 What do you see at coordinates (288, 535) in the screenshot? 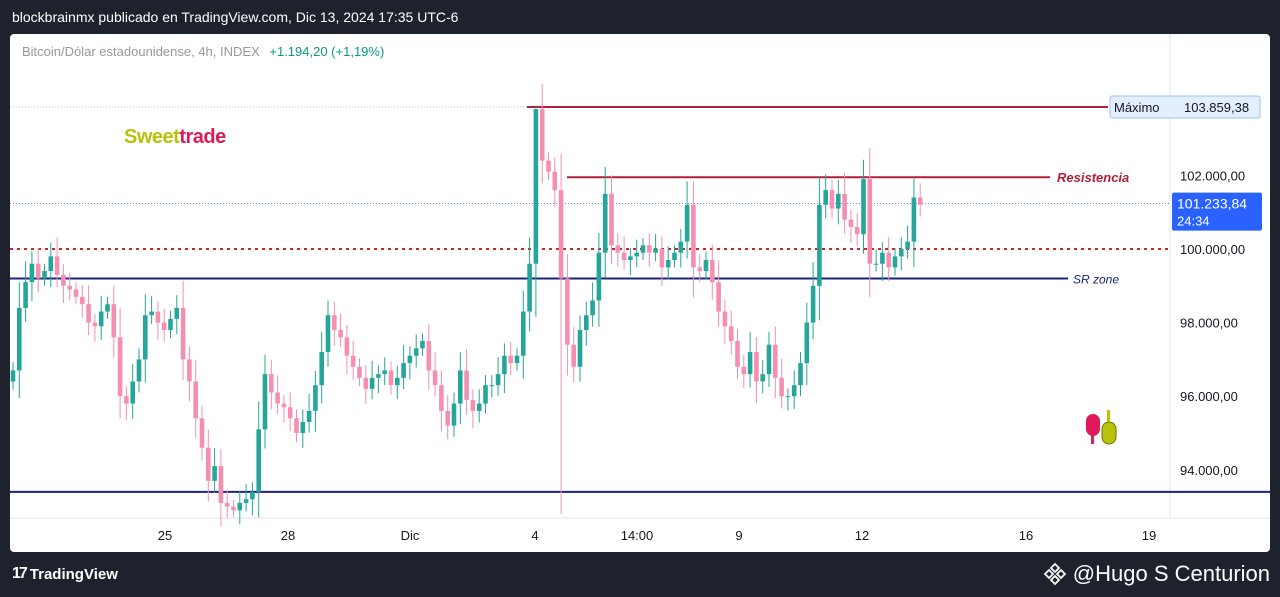
I see `time-tick-label: 28` at bounding box center [288, 535].